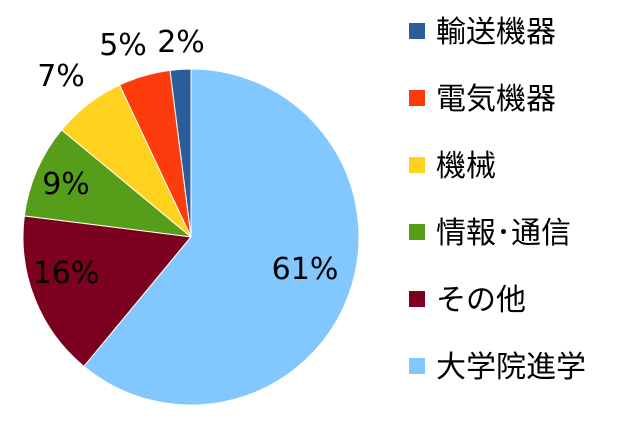 The height and width of the screenshot is (425, 630). What do you see at coordinates (466, 166) in the screenshot?
I see `legend-label-3: 機械` at bounding box center [466, 166].